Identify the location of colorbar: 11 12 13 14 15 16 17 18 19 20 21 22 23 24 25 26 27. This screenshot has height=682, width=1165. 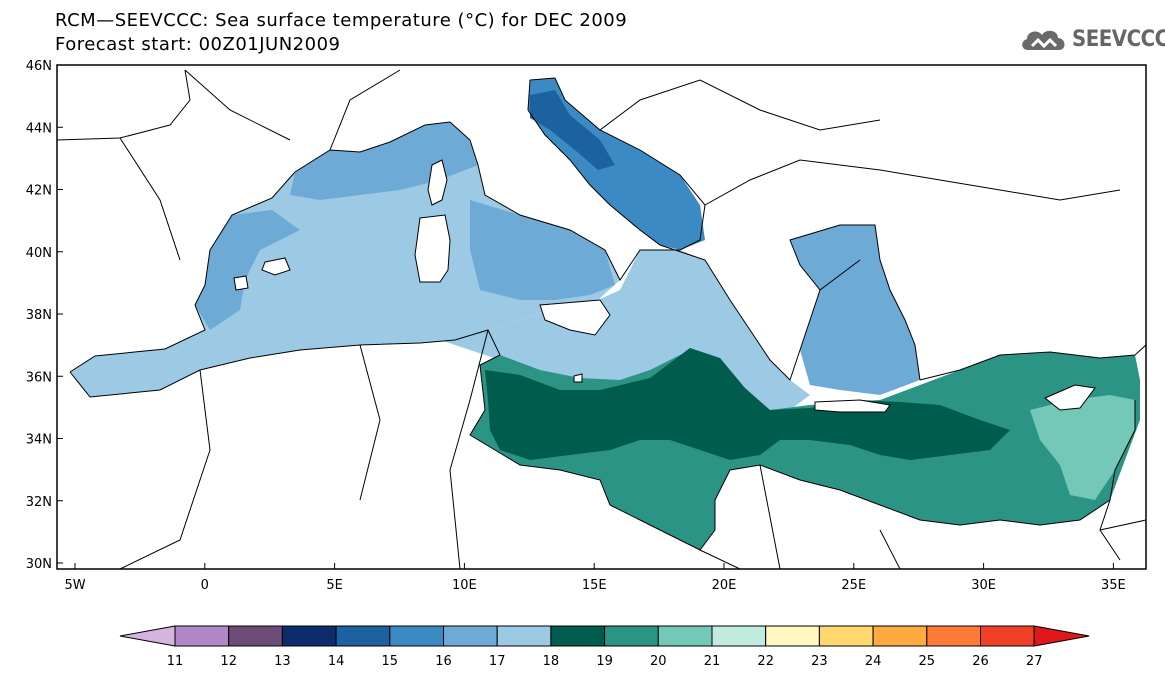
(604, 647).